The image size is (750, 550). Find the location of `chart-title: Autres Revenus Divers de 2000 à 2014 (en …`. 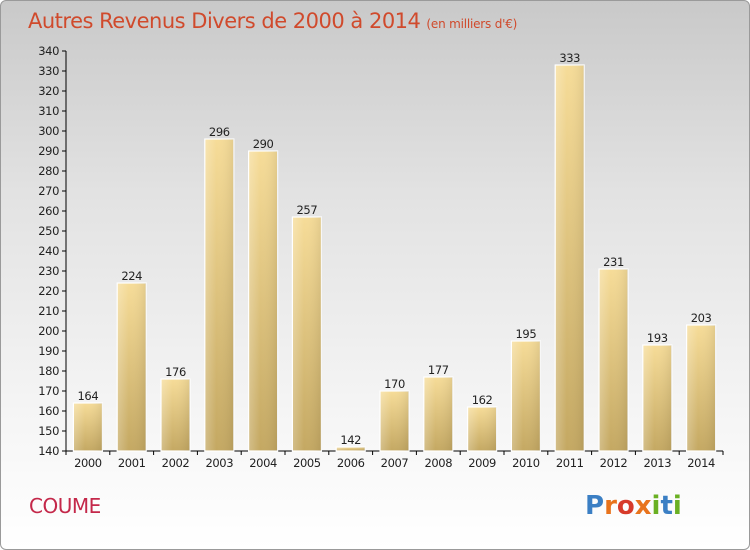

chart-title: Autres Revenus Divers de 2000 à 2014 (en … is located at coordinates (272, 21).